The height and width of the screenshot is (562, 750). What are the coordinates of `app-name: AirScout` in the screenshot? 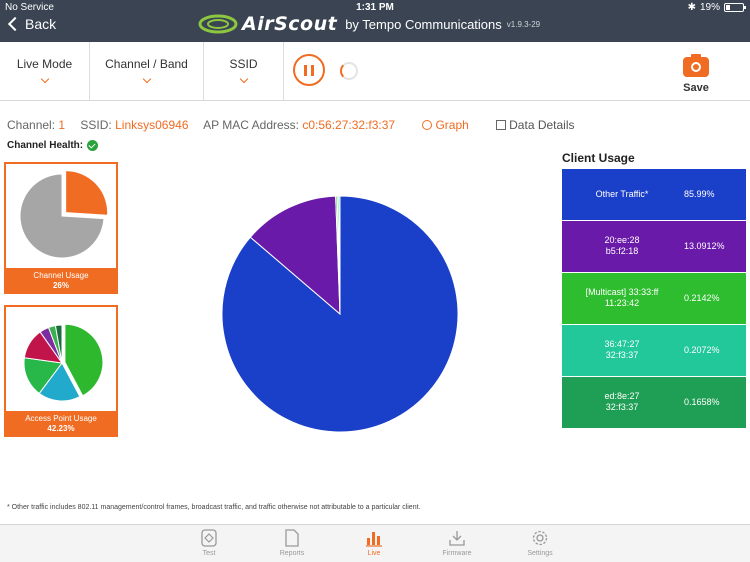 It's located at (290, 24).